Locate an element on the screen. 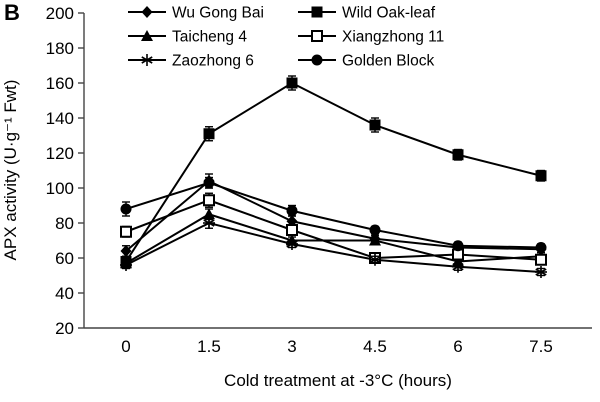 The height and width of the screenshot is (402, 600). x-axis-title: Cold treatment at -3°C (hours) is located at coordinates (338, 380).